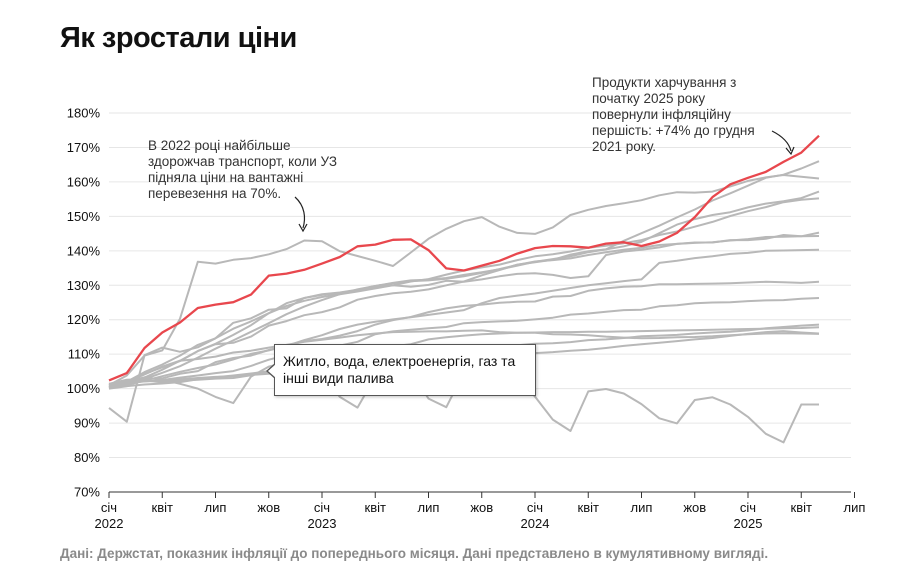 The height and width of the screenshot is (570, 912). I want to click on y-tick-label: 180%, so click(84, 113).